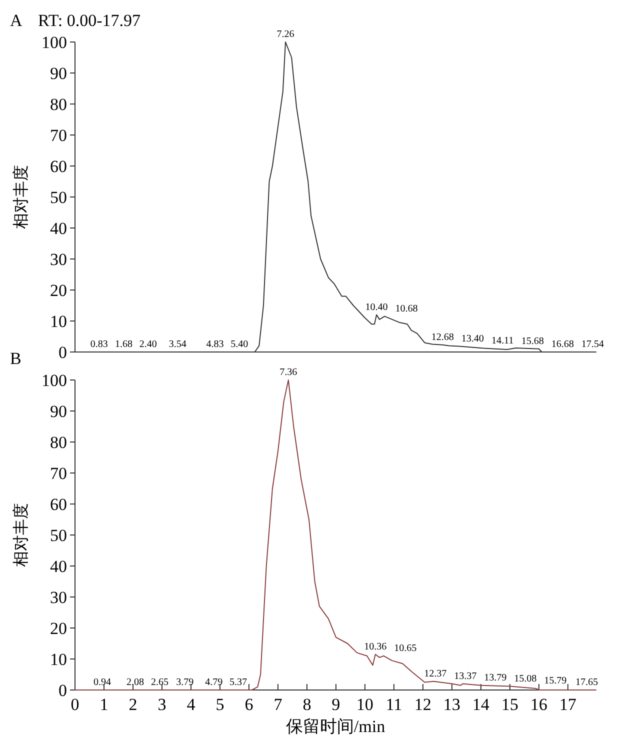 This screenshot has height=743, width=620. Describe the element at coordinates (123, 344) in the screenshot. I see `annotation: 1.68` at that location.